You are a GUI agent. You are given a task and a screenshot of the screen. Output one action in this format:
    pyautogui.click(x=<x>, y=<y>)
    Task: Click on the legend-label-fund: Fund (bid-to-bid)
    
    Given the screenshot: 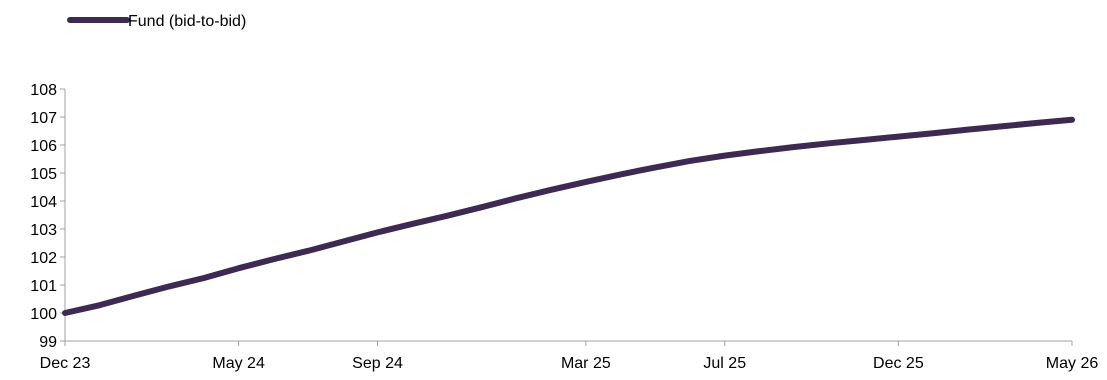 What is the action you would take?
    pyautogui.click(x=187, y=21)
    